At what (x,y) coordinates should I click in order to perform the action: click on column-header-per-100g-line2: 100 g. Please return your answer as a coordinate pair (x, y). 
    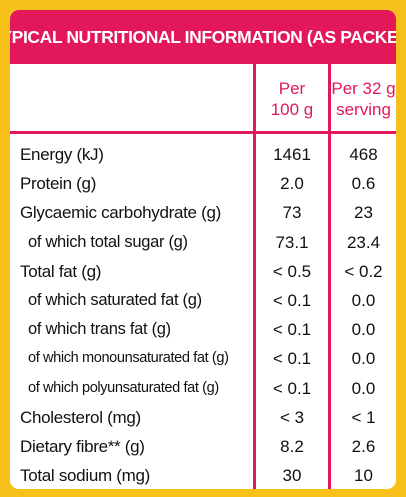
    Looking at the image, I should click on (292, 109).